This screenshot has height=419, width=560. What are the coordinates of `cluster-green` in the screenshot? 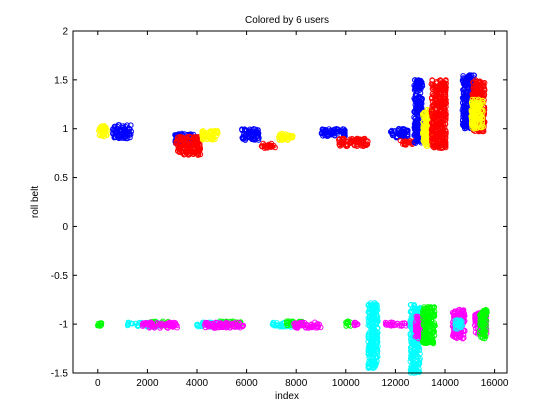 It's located at (483, 324).